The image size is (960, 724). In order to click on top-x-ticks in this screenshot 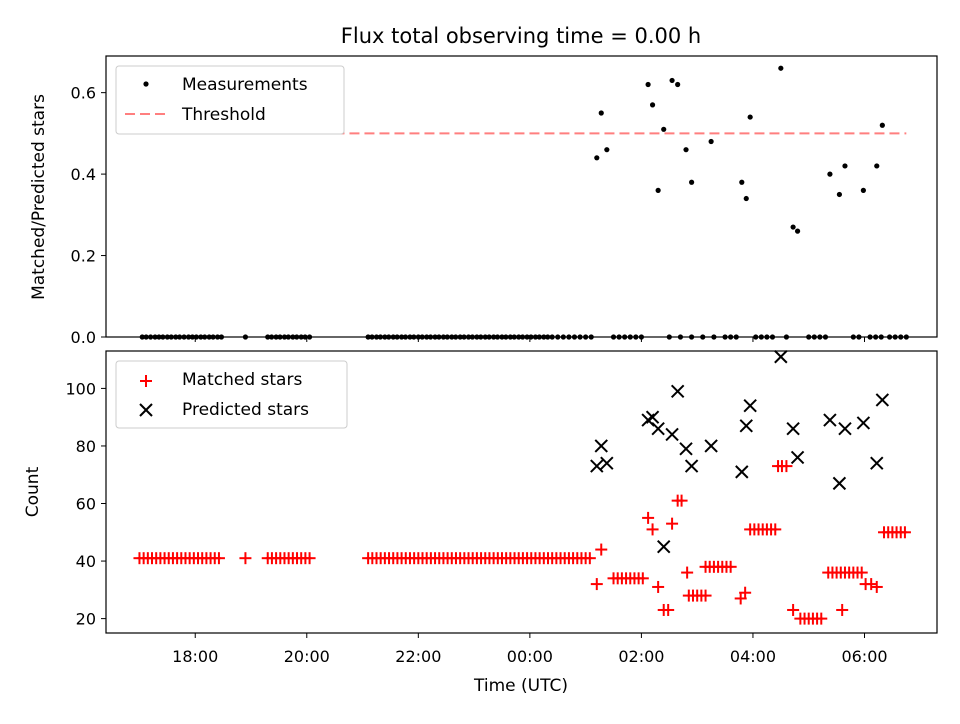, I will do `click(529, 339)`.